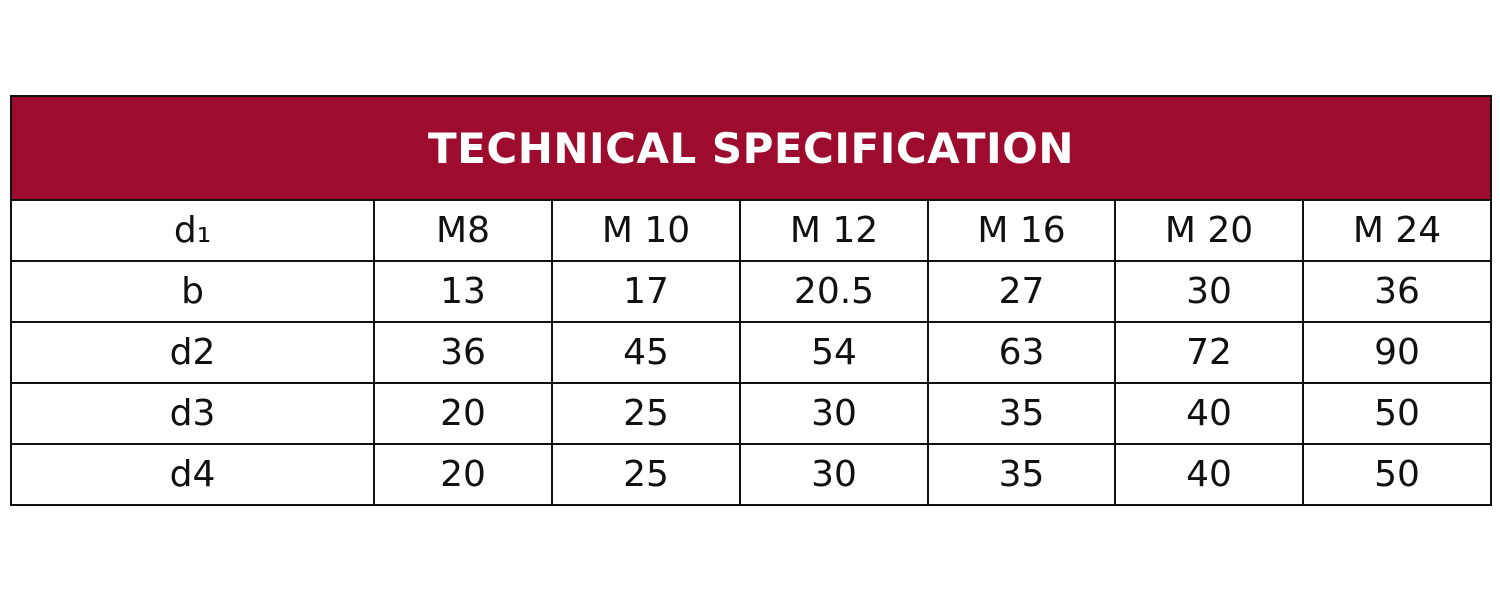 The image size is (1500, 600). What do you see at coordinates (834, 352) in the screenshot?
I see `table-cell: 54` at bounding box center [834, 352].